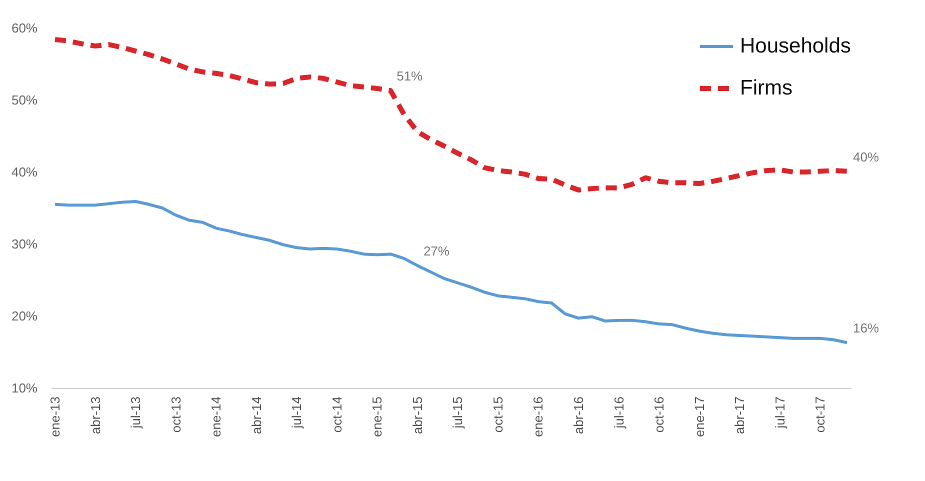 The height and width of the screenshot is (481, 925). I want to click on x-tick-label: jul-13, so click(136, 413).